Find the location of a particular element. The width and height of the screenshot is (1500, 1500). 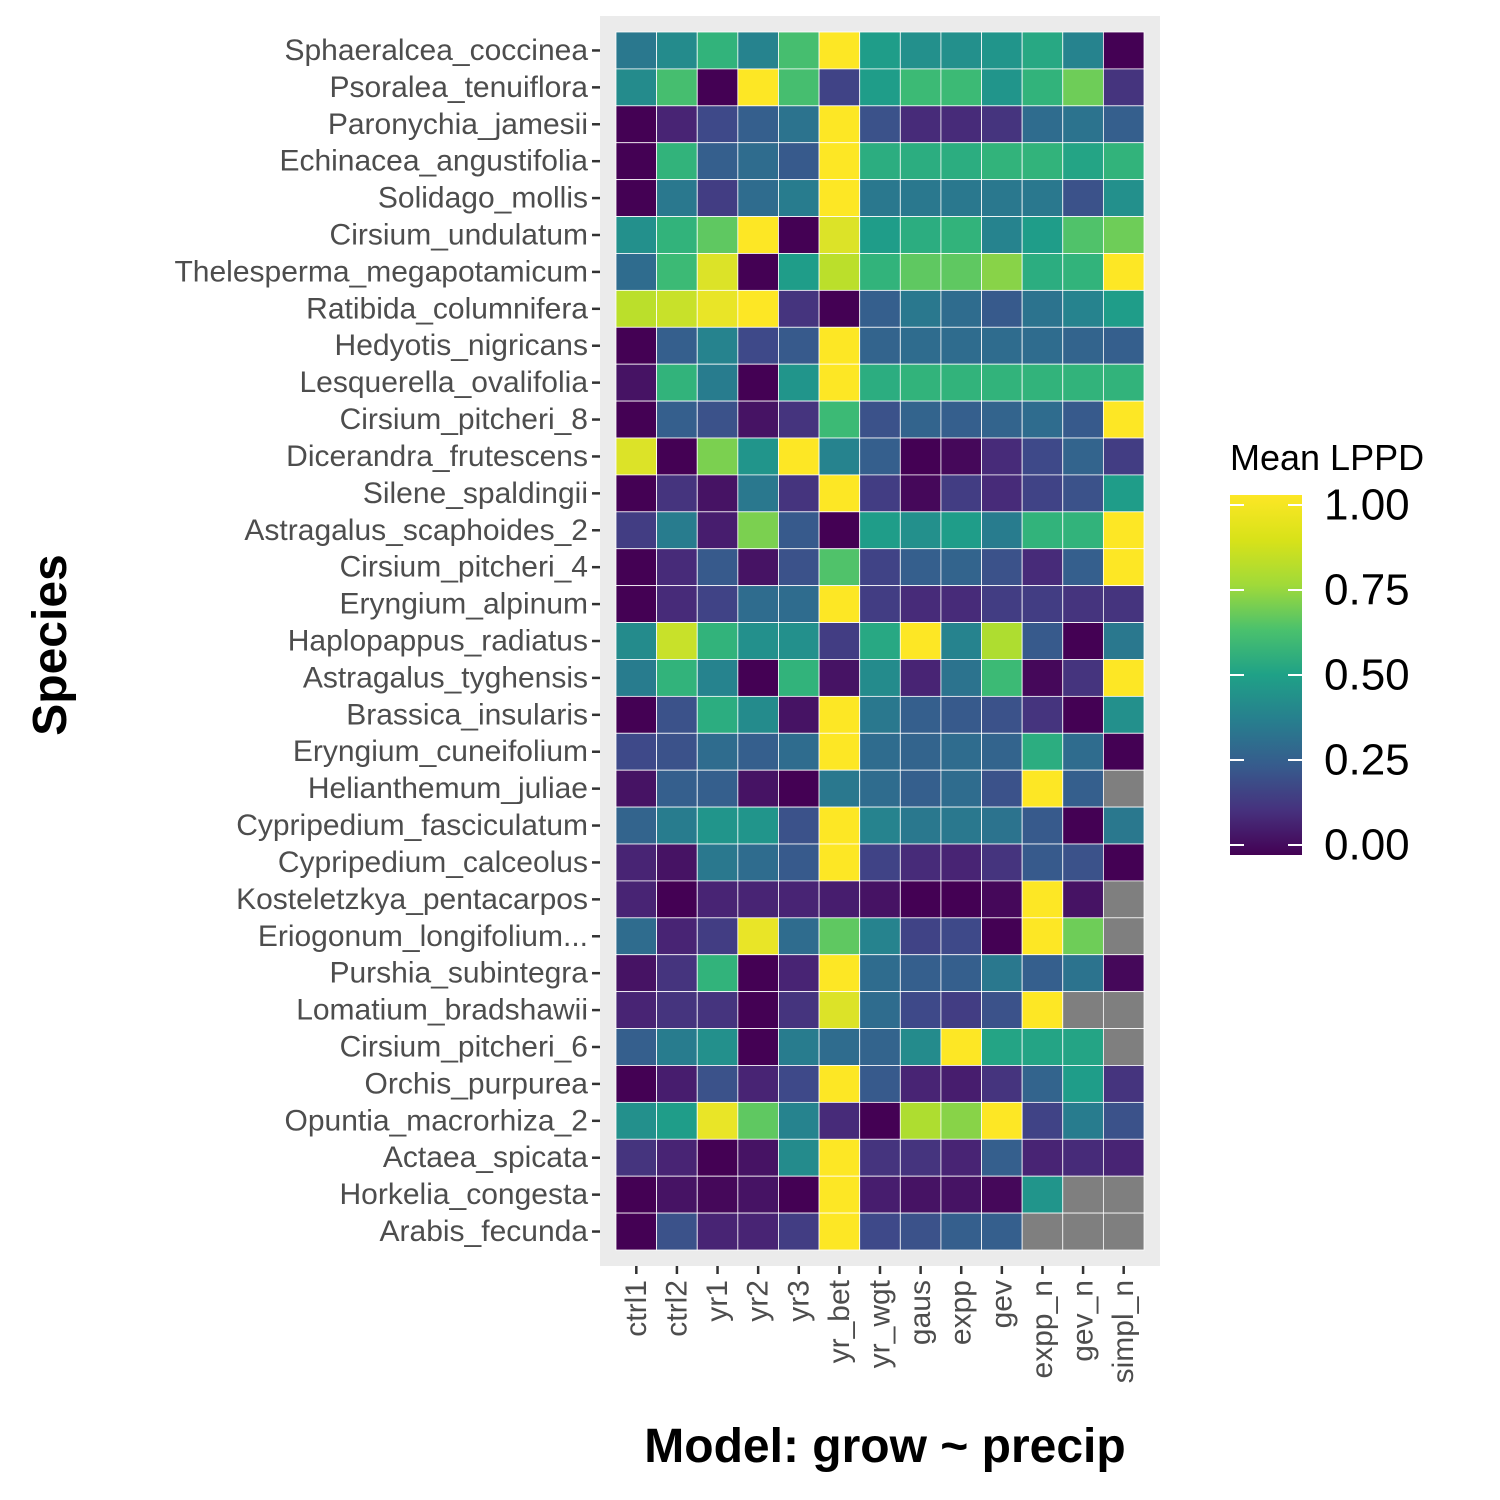

y-tick-label: Horkelia_congesta is located at coordinates (464, 1194).